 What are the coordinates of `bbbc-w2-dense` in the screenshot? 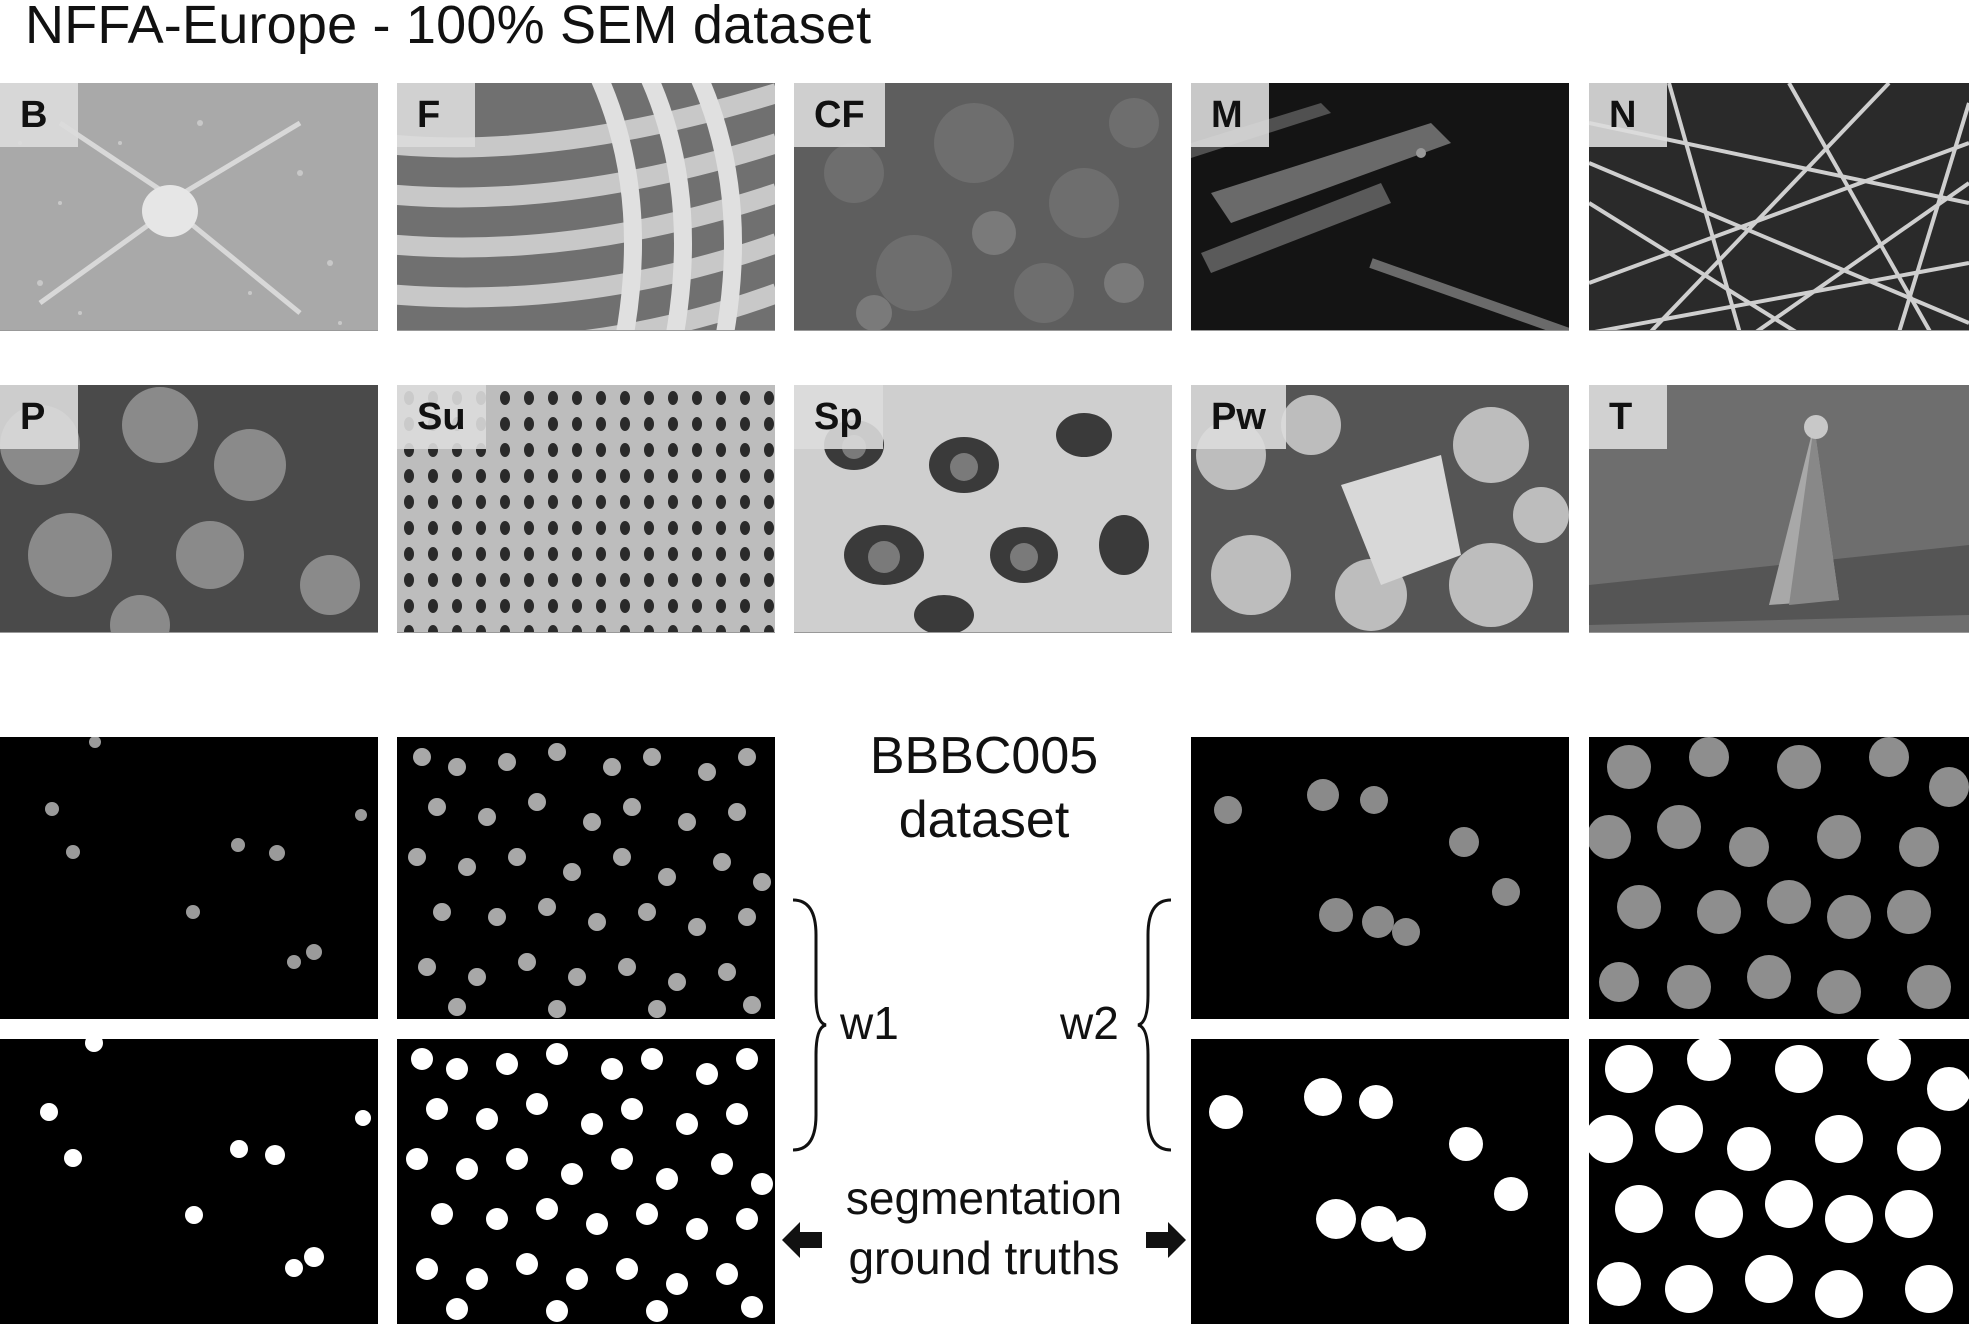 It's located at (1779, 878).